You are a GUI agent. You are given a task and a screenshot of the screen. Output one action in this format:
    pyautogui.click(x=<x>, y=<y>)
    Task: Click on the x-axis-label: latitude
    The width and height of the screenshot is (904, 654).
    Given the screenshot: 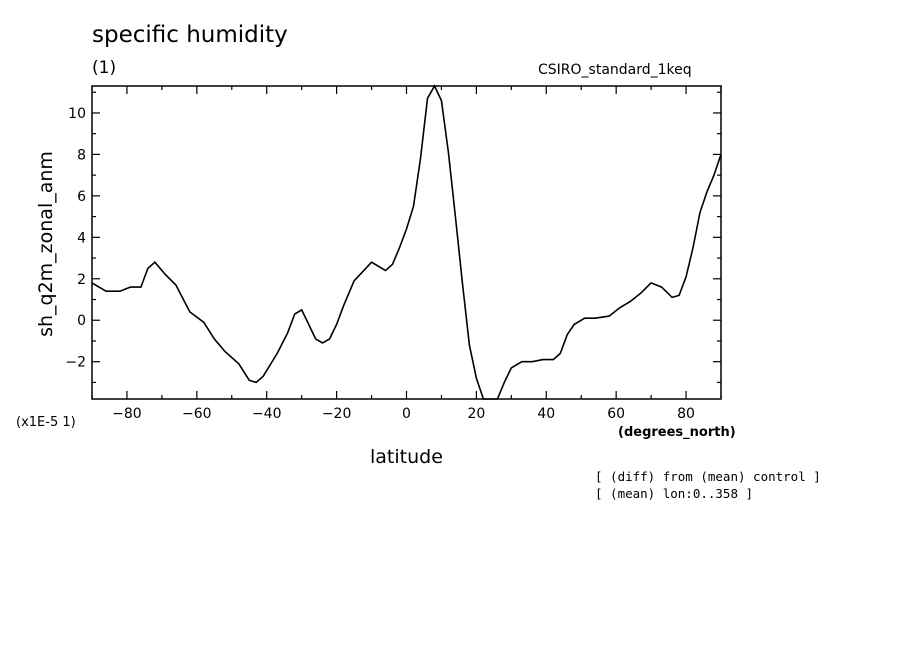 What is the action you would take?
    pyautogui.click(x=406, y=457)
    